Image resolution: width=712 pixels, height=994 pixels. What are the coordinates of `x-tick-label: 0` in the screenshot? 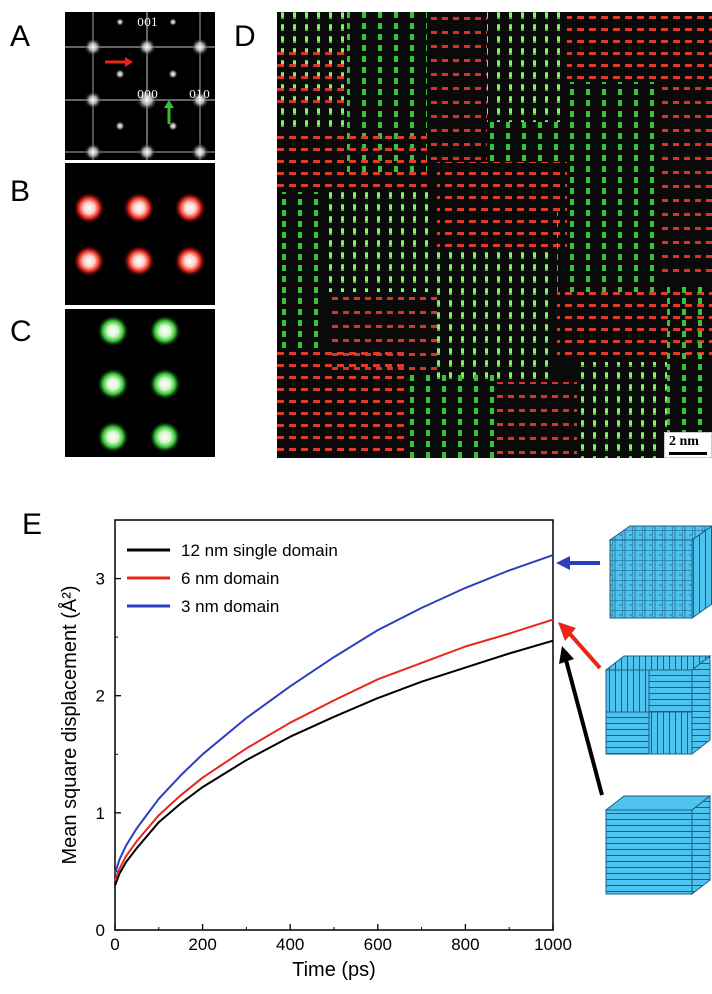 It's located at (114, 944).